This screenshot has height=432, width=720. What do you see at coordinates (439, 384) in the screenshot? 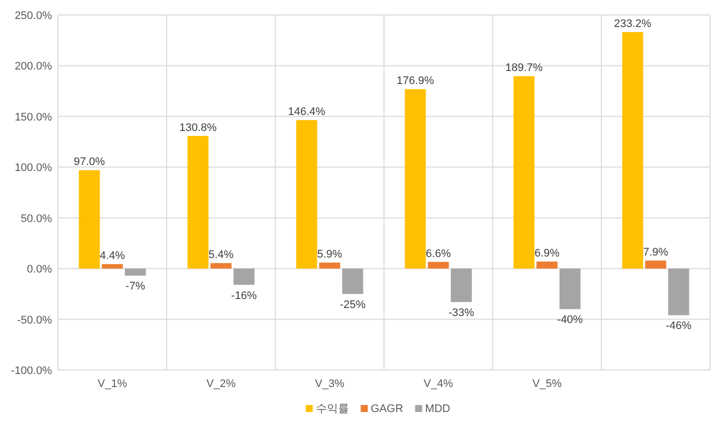
I see `x-tick-label: V_4%` at bounding box center [439, 384].